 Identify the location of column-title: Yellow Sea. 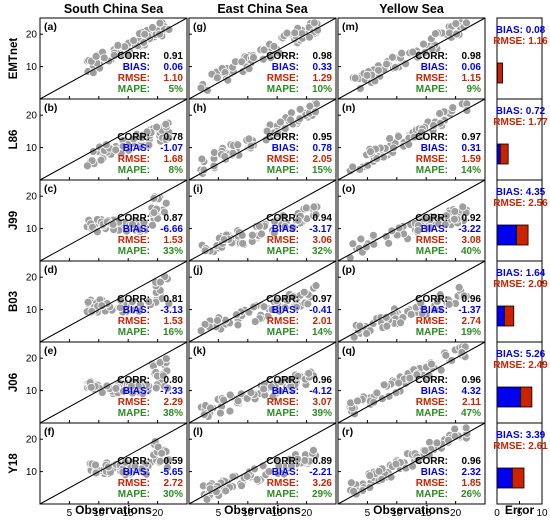
(412, 9).